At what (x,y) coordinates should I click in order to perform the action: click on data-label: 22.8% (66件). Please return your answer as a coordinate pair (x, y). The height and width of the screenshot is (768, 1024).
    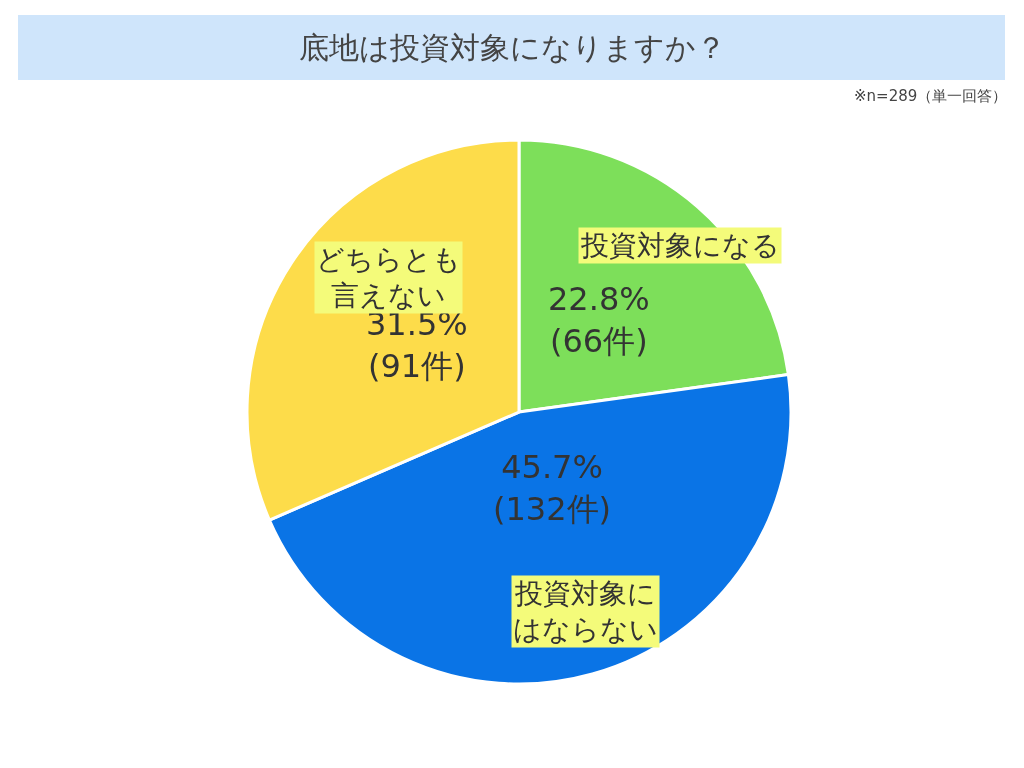
    Looking at the image, I should click on (599, 320).